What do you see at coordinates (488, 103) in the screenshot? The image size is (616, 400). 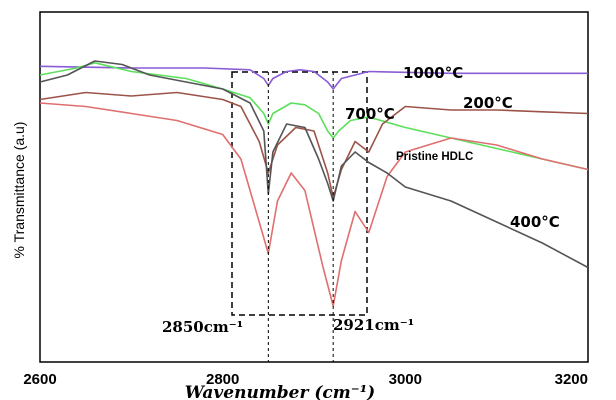 I see `label-200c: 200°C` at bounding box center [488, 103].